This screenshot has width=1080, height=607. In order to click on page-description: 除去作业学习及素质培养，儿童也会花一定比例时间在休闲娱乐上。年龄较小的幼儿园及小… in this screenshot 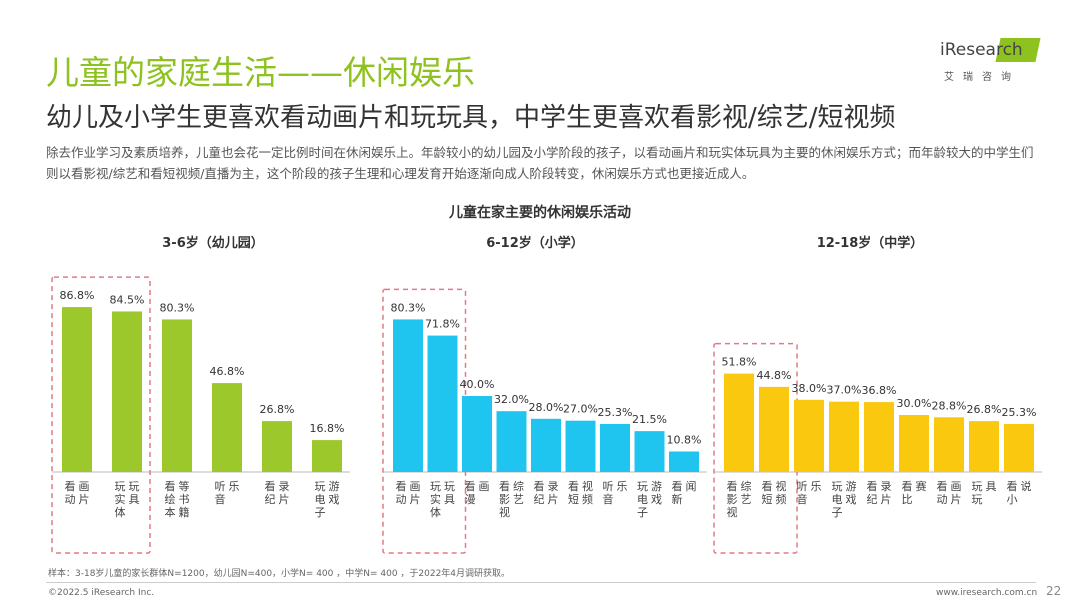, I will do `click(540, 163)`.